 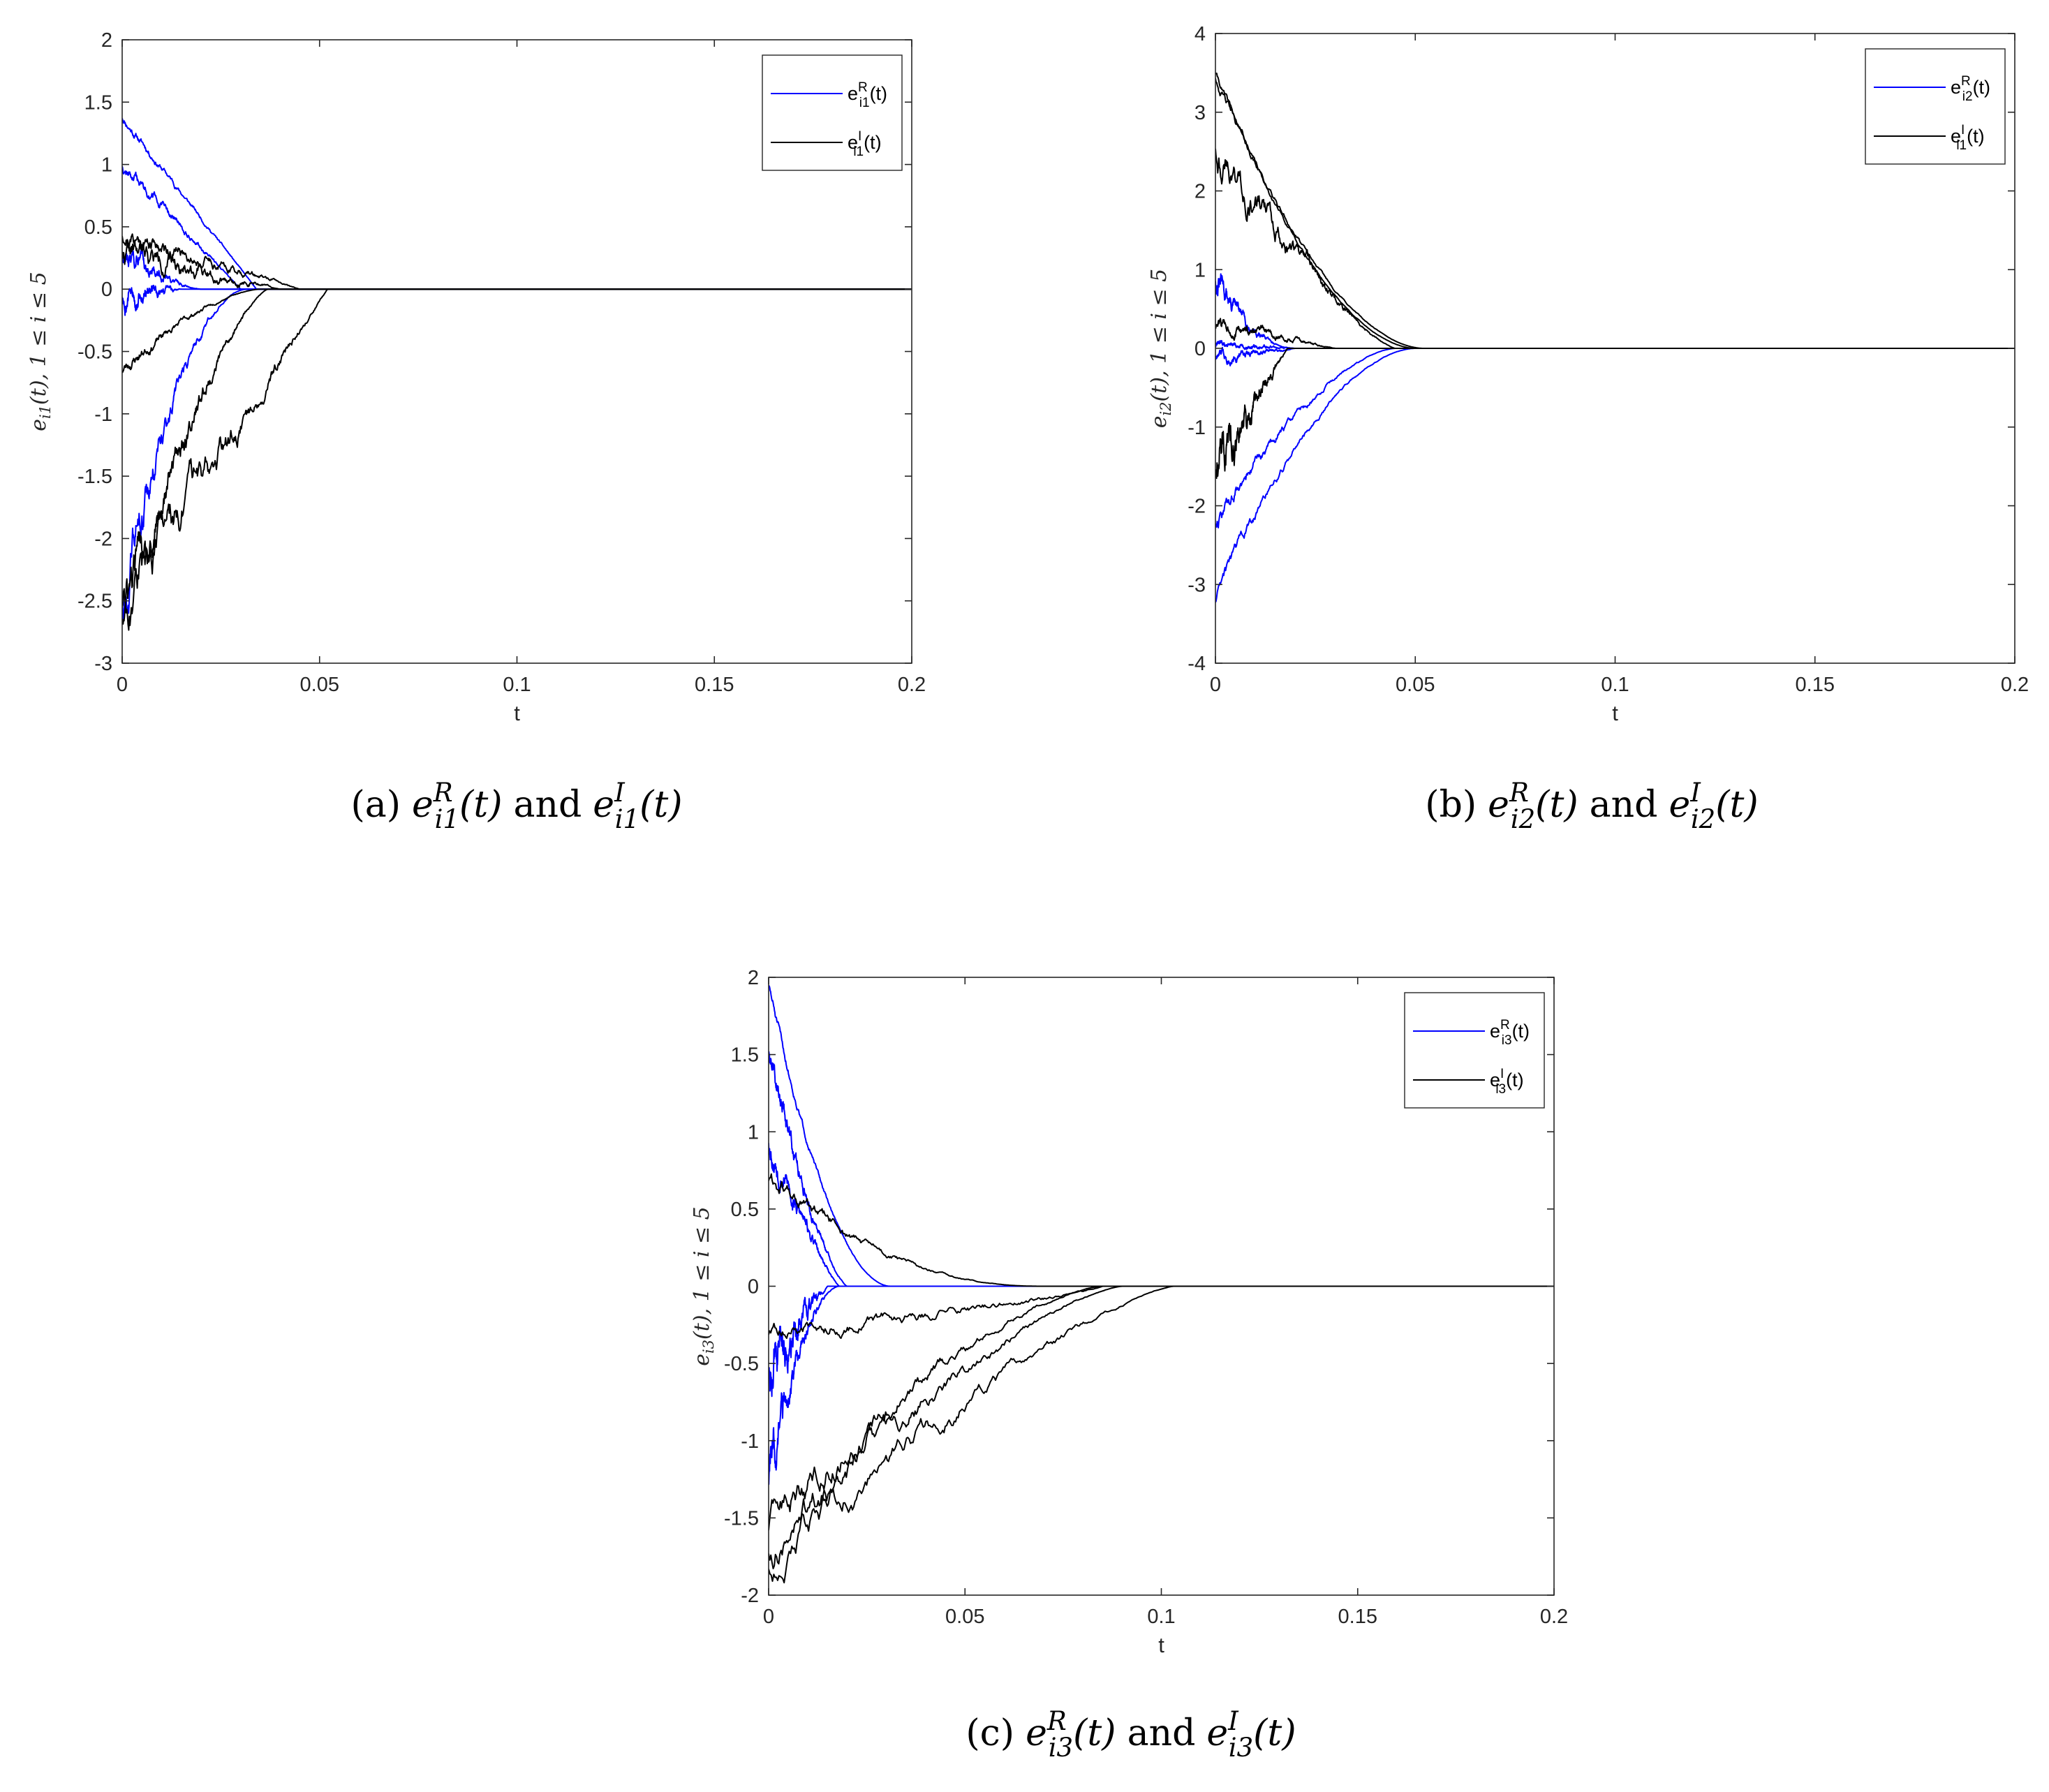 What do you see at coordinates (1160, 349) in the screenshot?
I see `y-axis-label: ei2(t), 1 ≤ i ≤ 5` at bounding box center [1160, 349].